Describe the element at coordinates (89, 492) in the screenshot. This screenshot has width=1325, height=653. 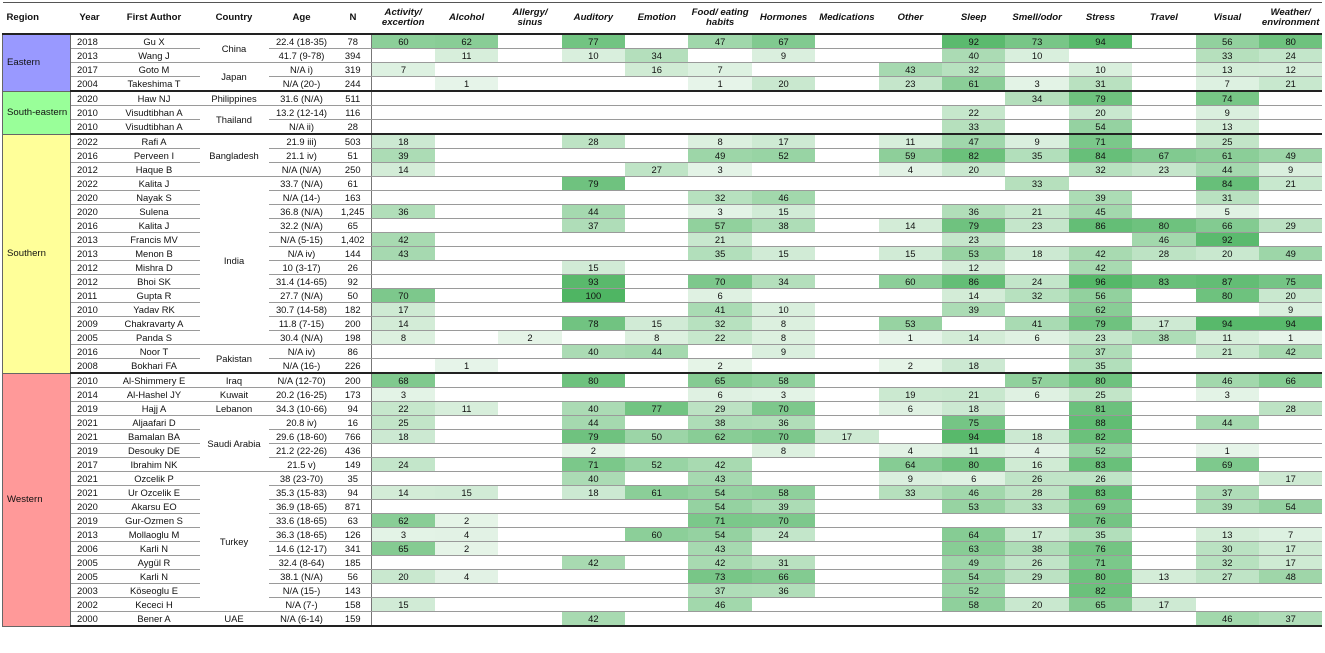
I see `year-cell: 2021` at that location.